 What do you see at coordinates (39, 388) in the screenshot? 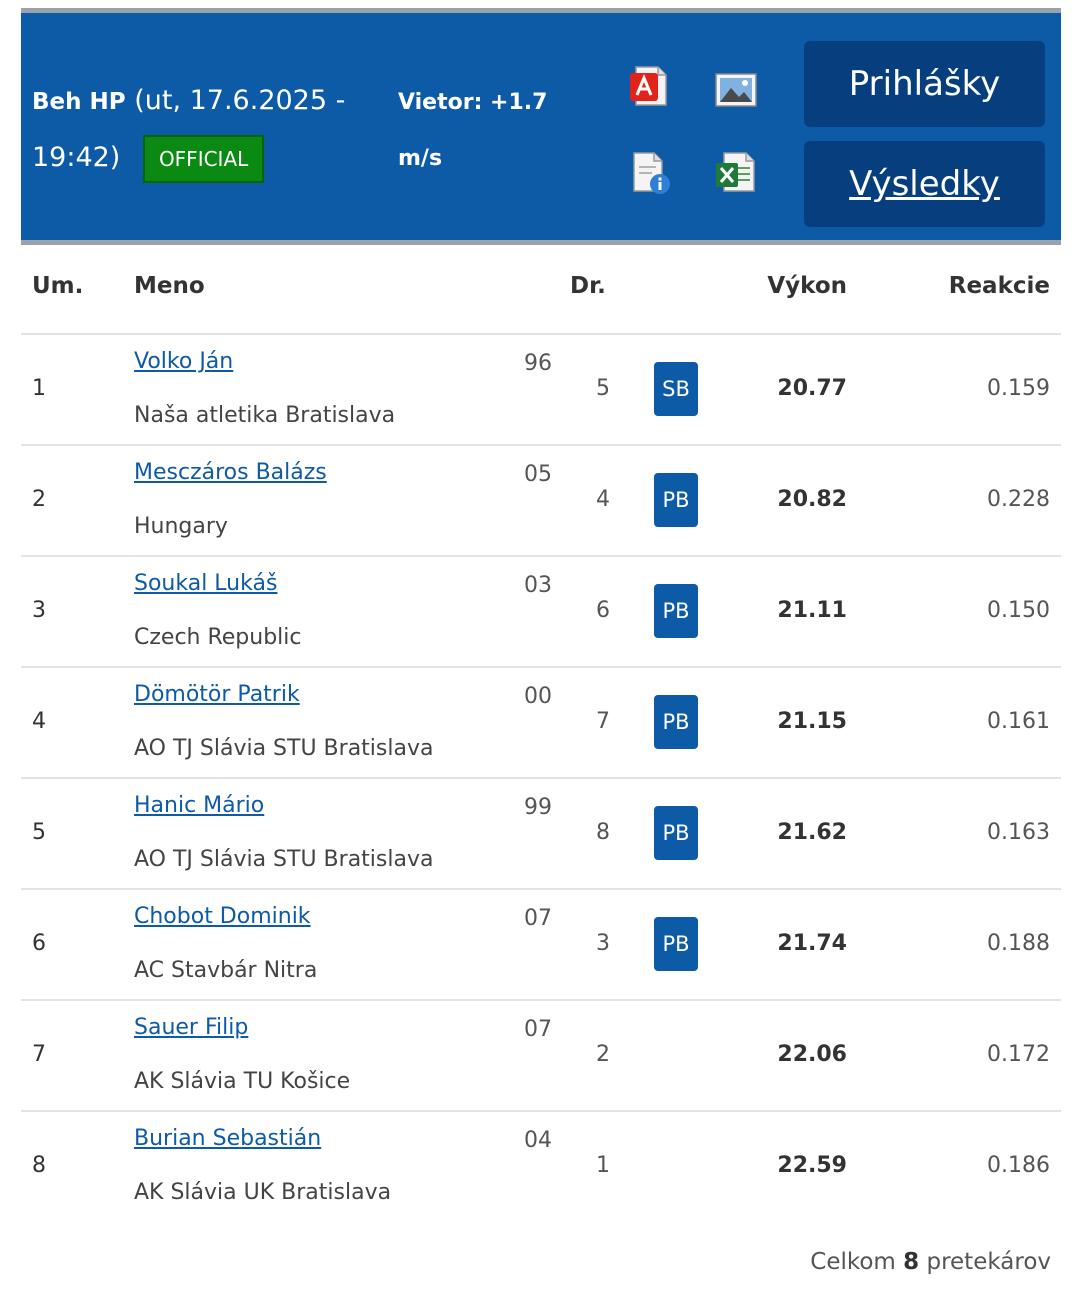
I see `place: 1` at bounding box center [39, 388].